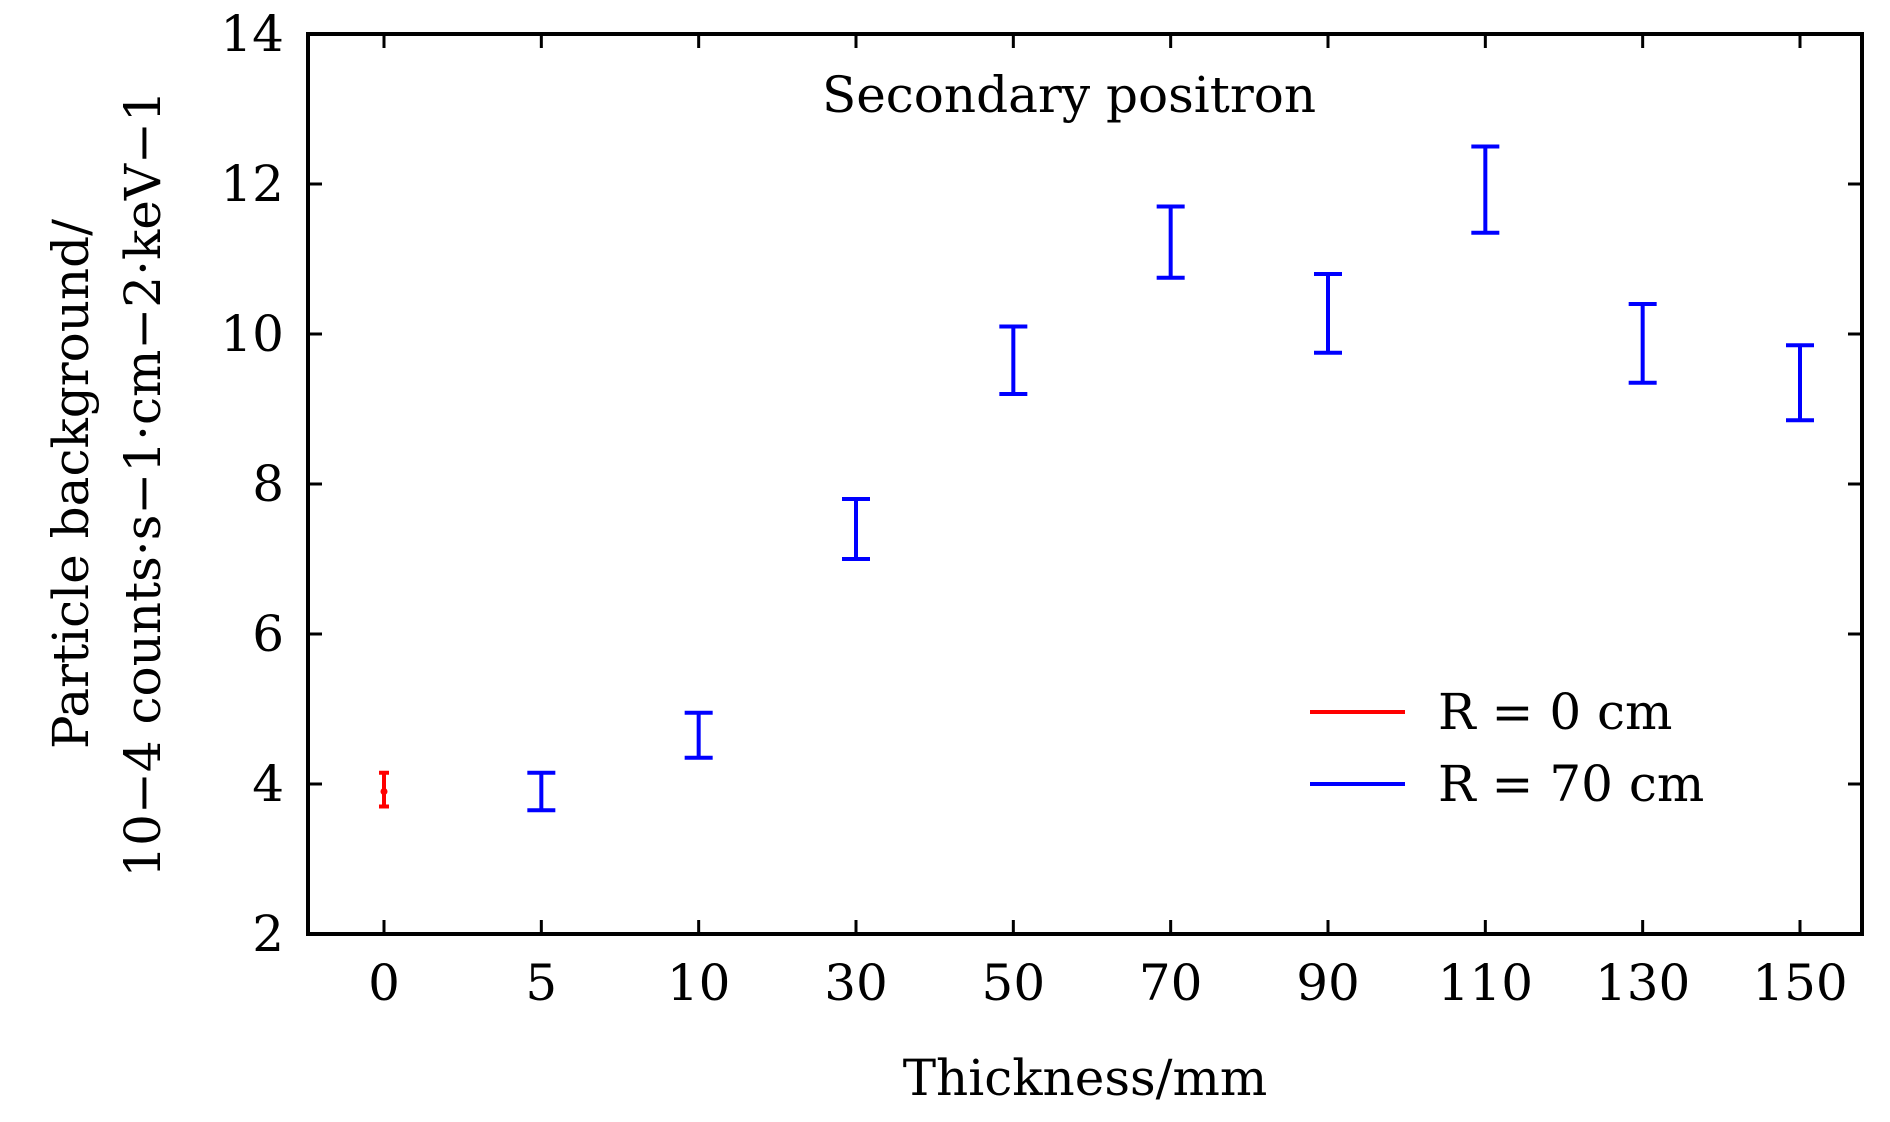  Describe the element at coordinates (1642, 983) in the screenshot. I see `x-tick-label: 130` at that location.